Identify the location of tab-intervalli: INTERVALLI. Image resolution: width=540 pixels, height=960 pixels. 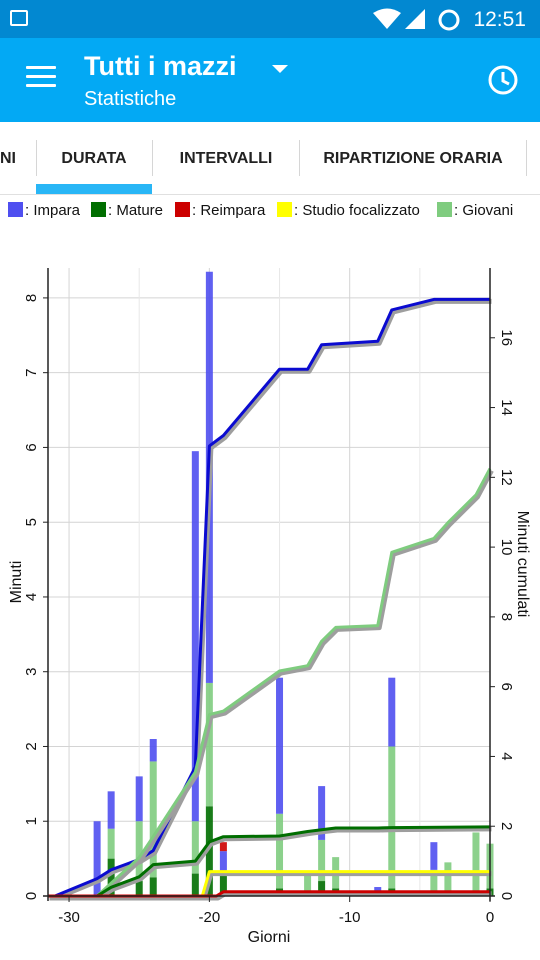
(226, 158).